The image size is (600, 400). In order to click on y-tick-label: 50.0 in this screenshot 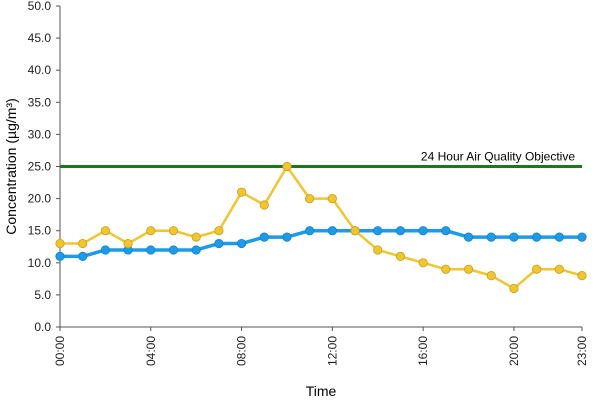, I will do `click(40, 6)`.